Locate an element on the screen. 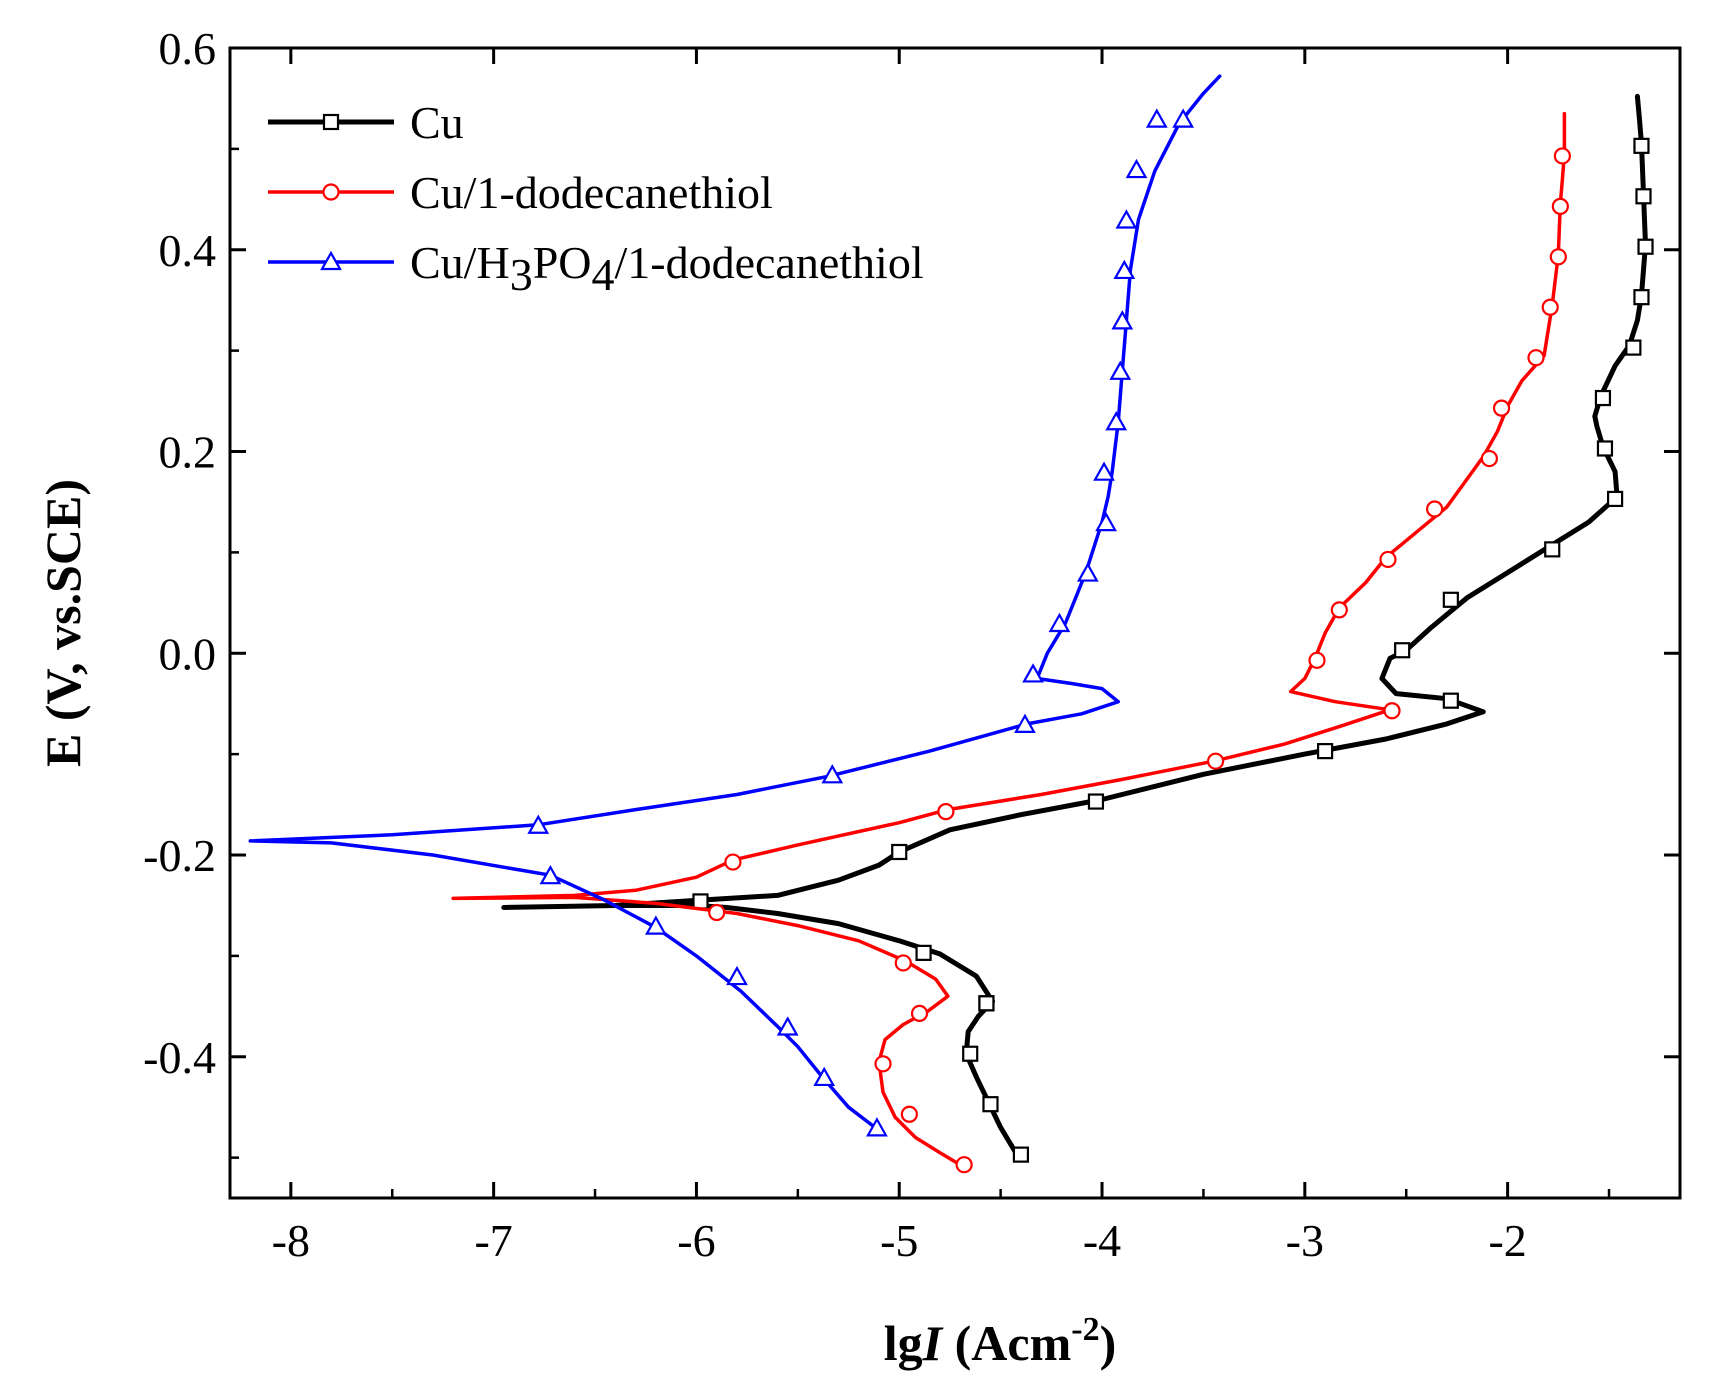 This screenshot has height=1388, width=1715. legend-text-part: Cu is located at coordinates (437, 122).